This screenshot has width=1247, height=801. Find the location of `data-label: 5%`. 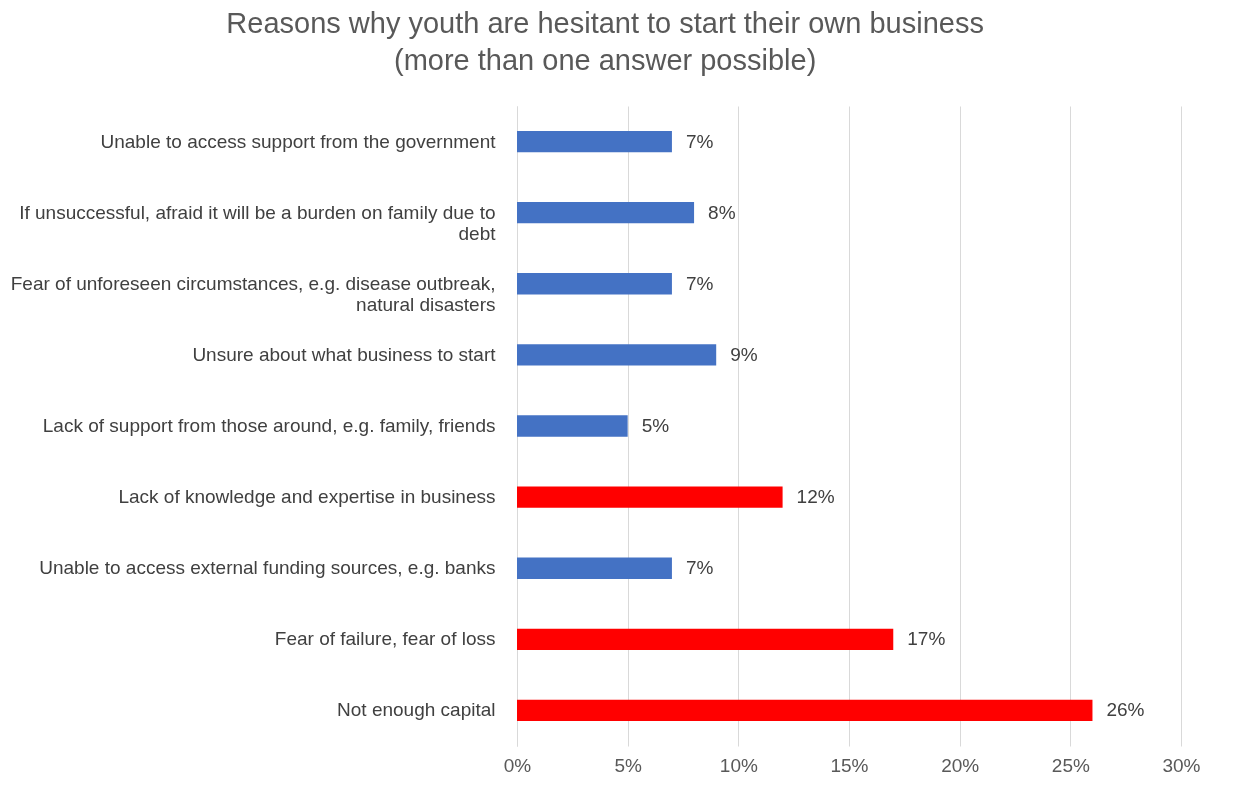

data-label: 5% is located at coordinates (655, 425).